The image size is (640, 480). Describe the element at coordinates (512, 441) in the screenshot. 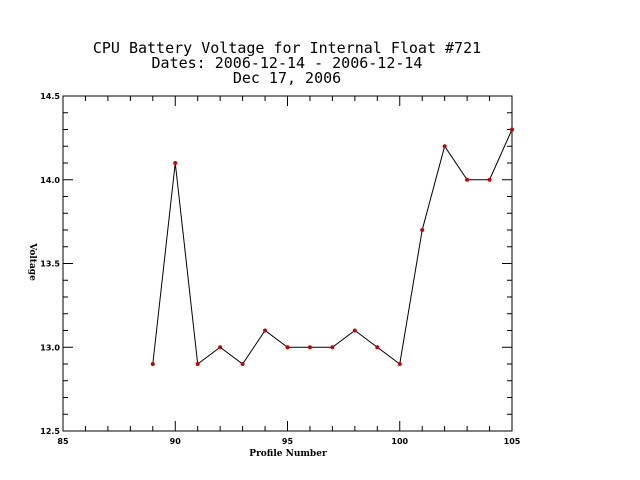

I see `x-tick-label: 105` at that location.